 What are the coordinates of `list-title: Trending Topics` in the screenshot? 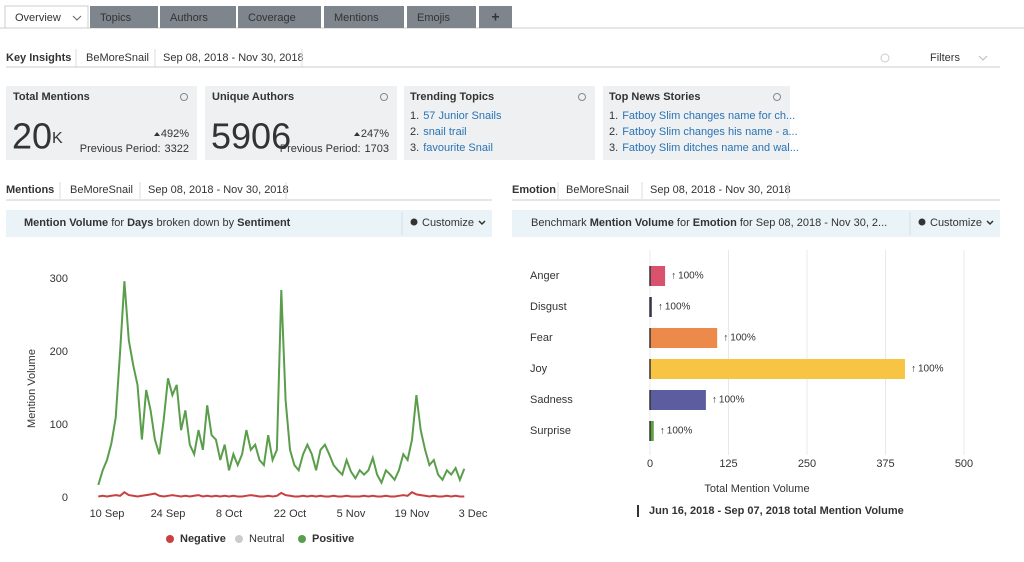 It's located at (452, 97).